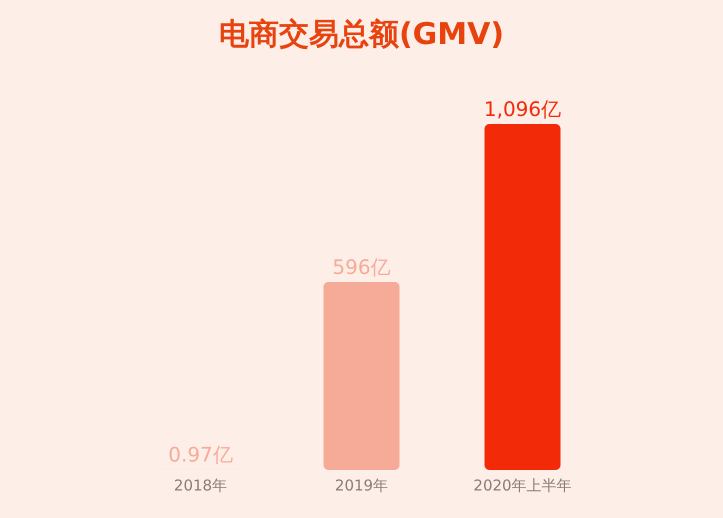  What do you see at coordinates (361, 266) in the screenshot?
I see `data-label: 596亿` at bounding box center [361, 266].